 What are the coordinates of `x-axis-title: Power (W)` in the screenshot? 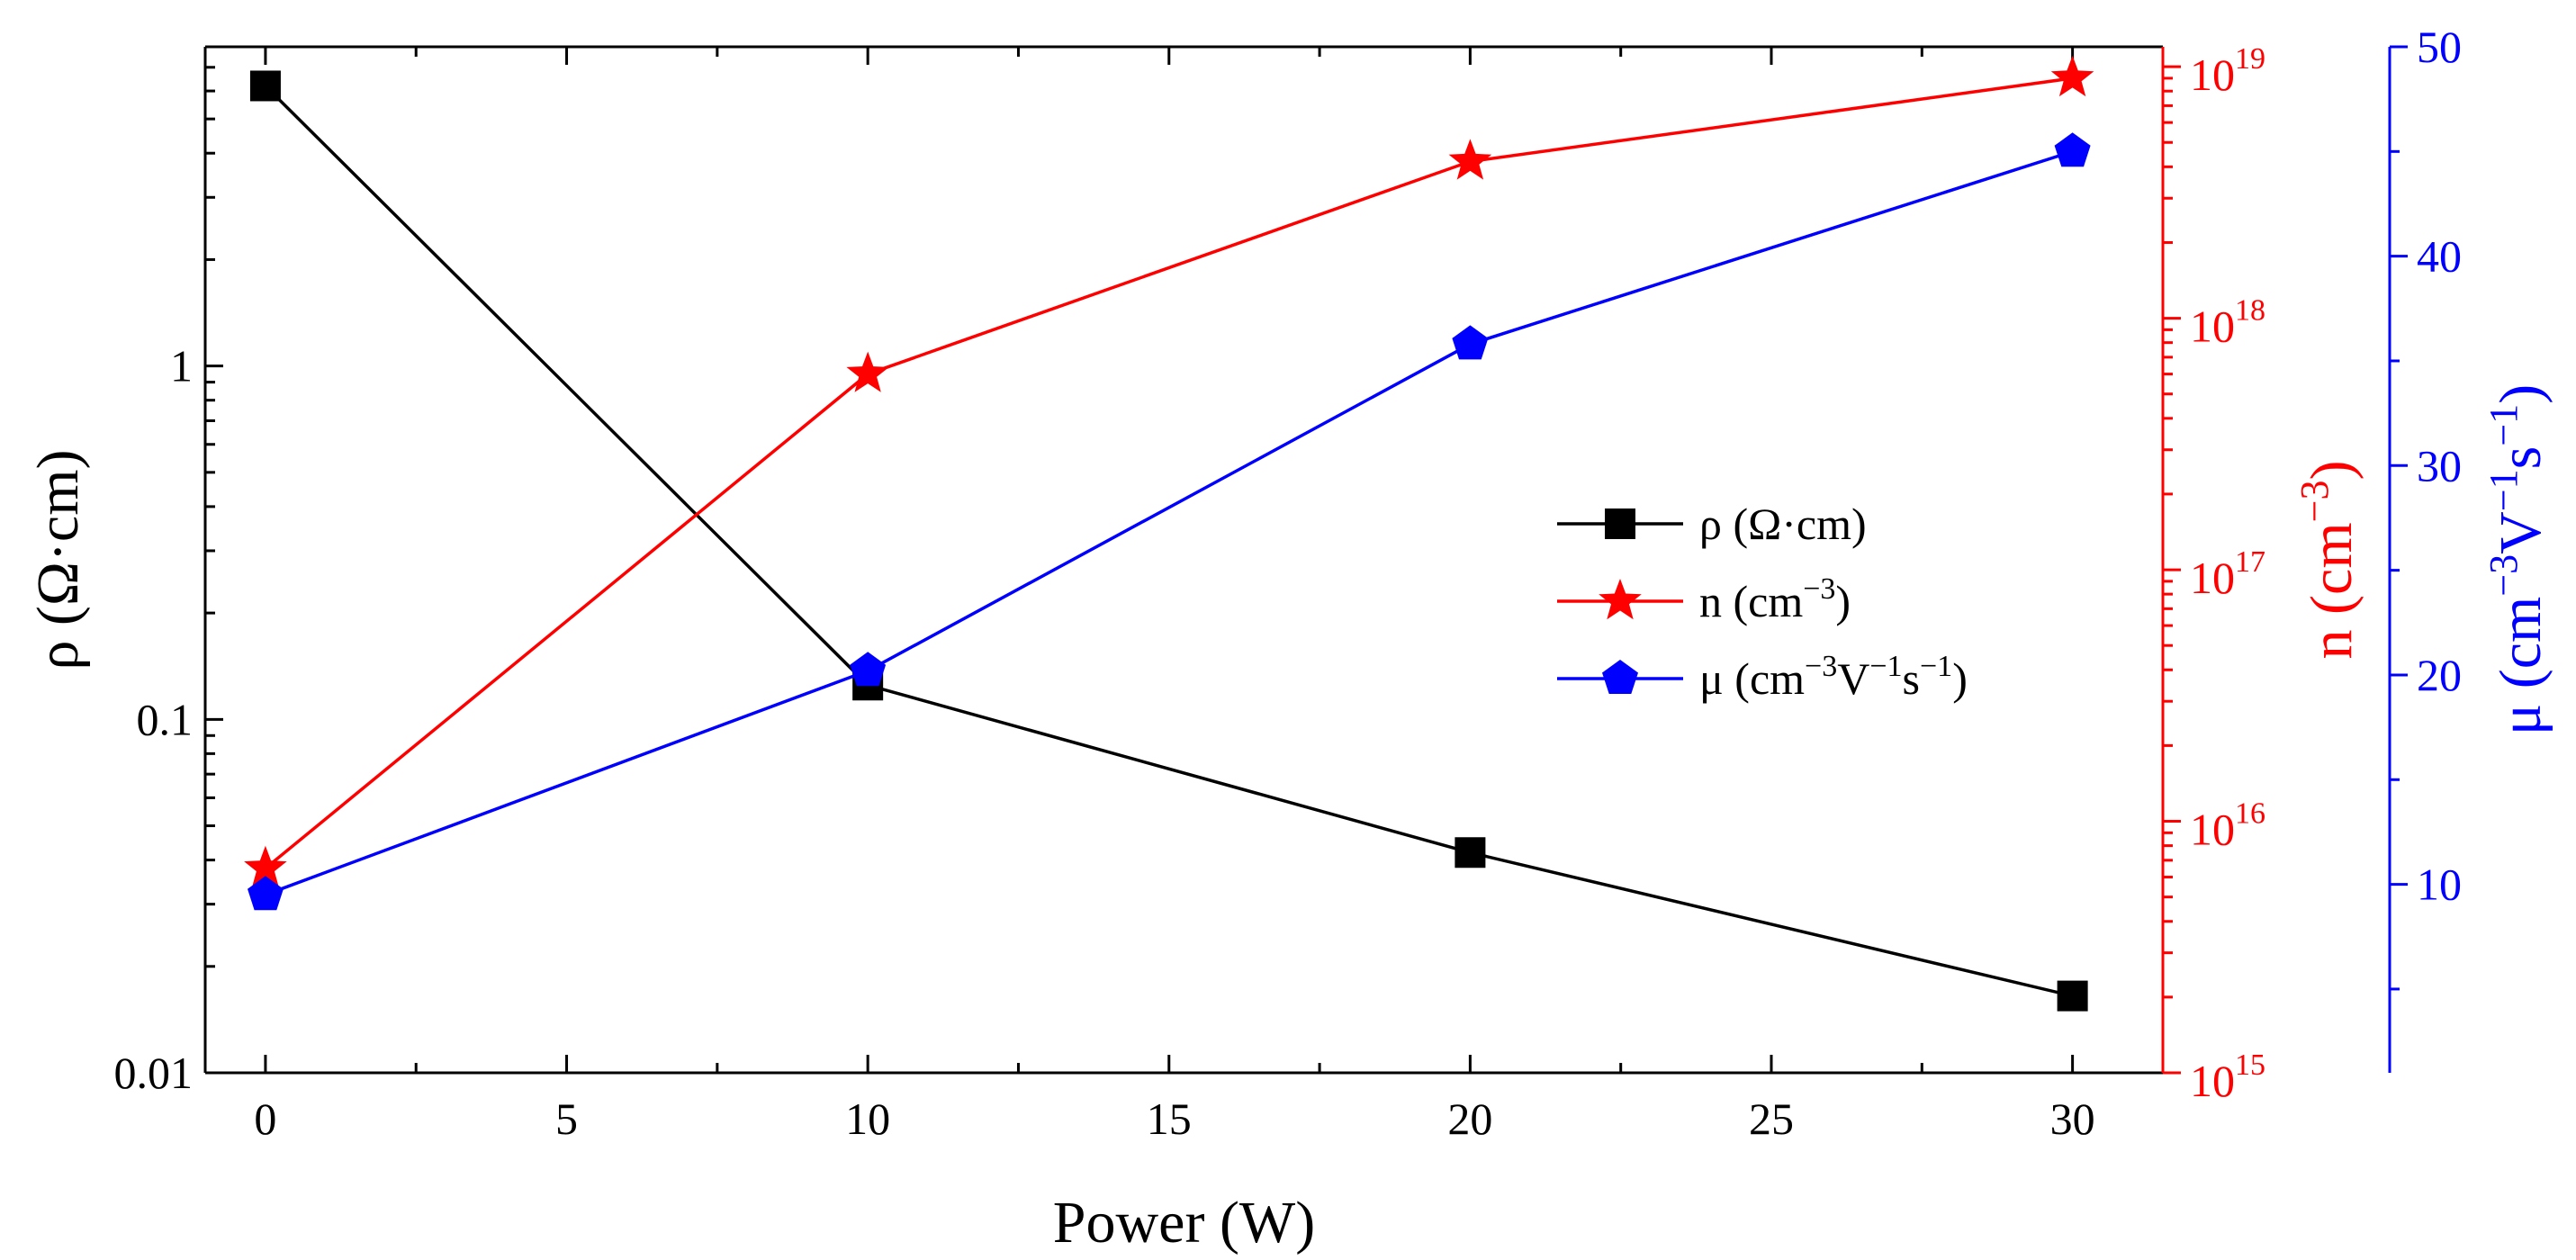 It's located at (1184, 1223).